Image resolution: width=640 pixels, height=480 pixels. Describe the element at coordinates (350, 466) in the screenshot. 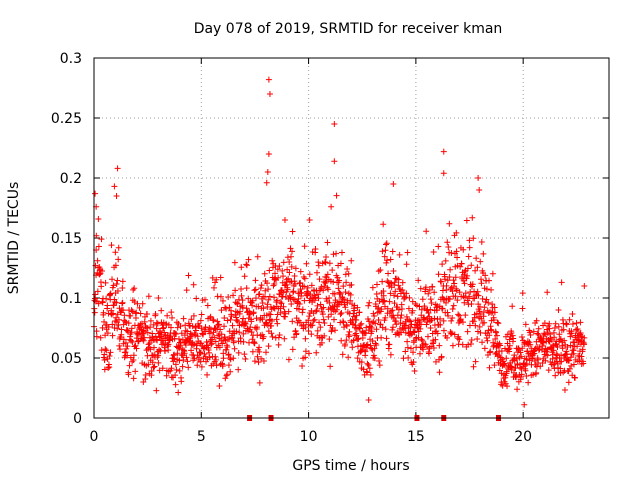

I see `x-axis-label: GPS time / hours` at that location.